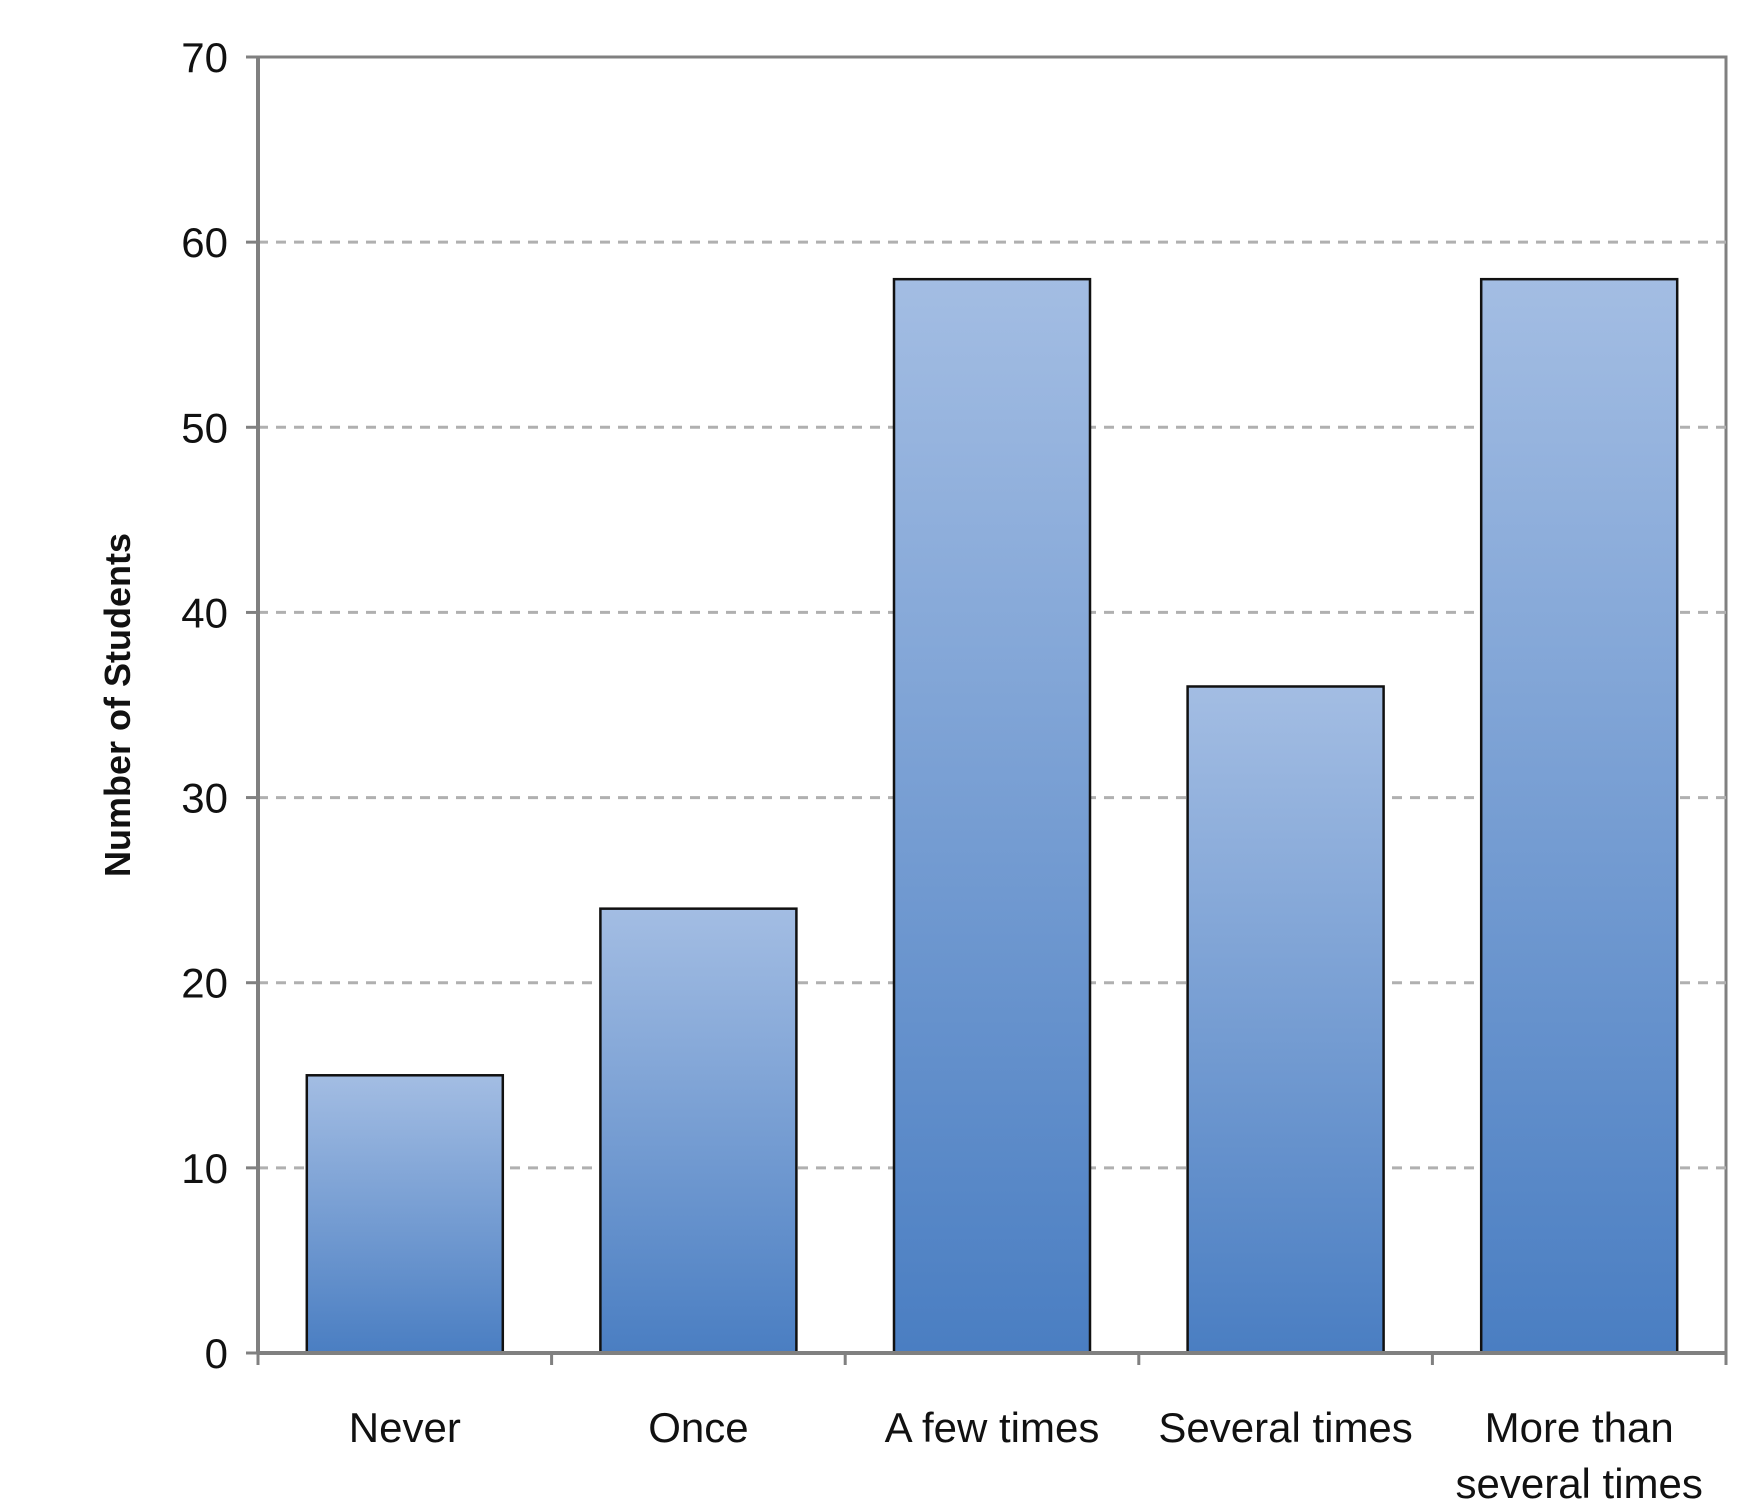 The image size is (1752, 1508). What do you see at coordinates (992, 1427) in the screenshot?
I see `x-tick-label-2: A few times` at bounding box center [992, 1427].